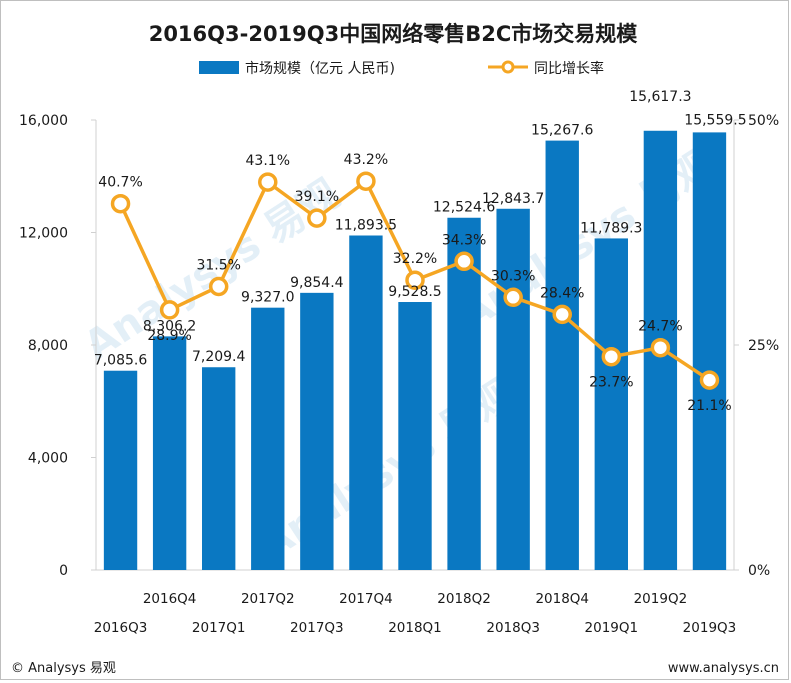 Image resolution: width=791 pixels, height=683 pixels. Describe the element at coordinates (268, 599) in the screenshot. I see `x-tick-label: 2017Q2` at that location.